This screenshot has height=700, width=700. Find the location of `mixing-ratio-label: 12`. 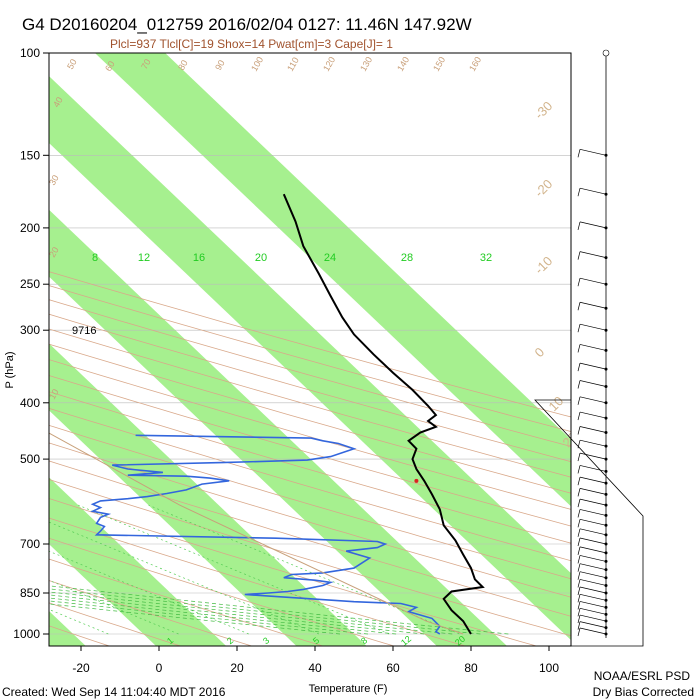

mixing-ratio-label: 12 is located at coordinates (144, 258).